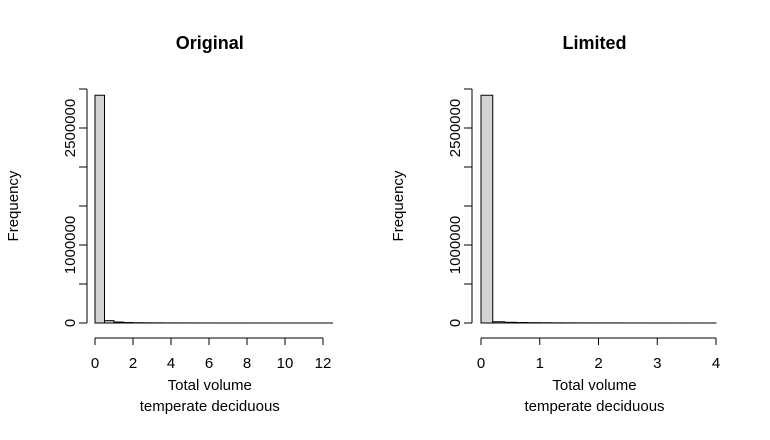  What do you see at coordinates (210, 43) in the screenshot?
I see `chart-title: Original` at bounding box center [210, 43].